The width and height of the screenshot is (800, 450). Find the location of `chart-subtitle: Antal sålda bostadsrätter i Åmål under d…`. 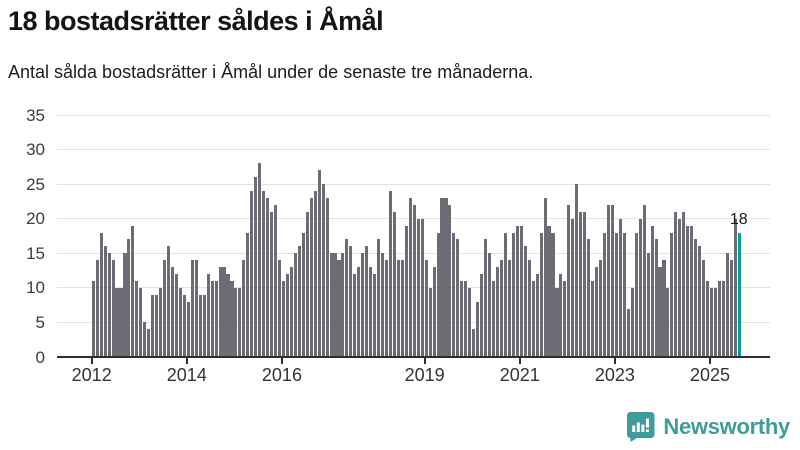

chart-subtitle: Antal sålda bostadsrätter i Åmål under d… is located at coordinates (271, 72).